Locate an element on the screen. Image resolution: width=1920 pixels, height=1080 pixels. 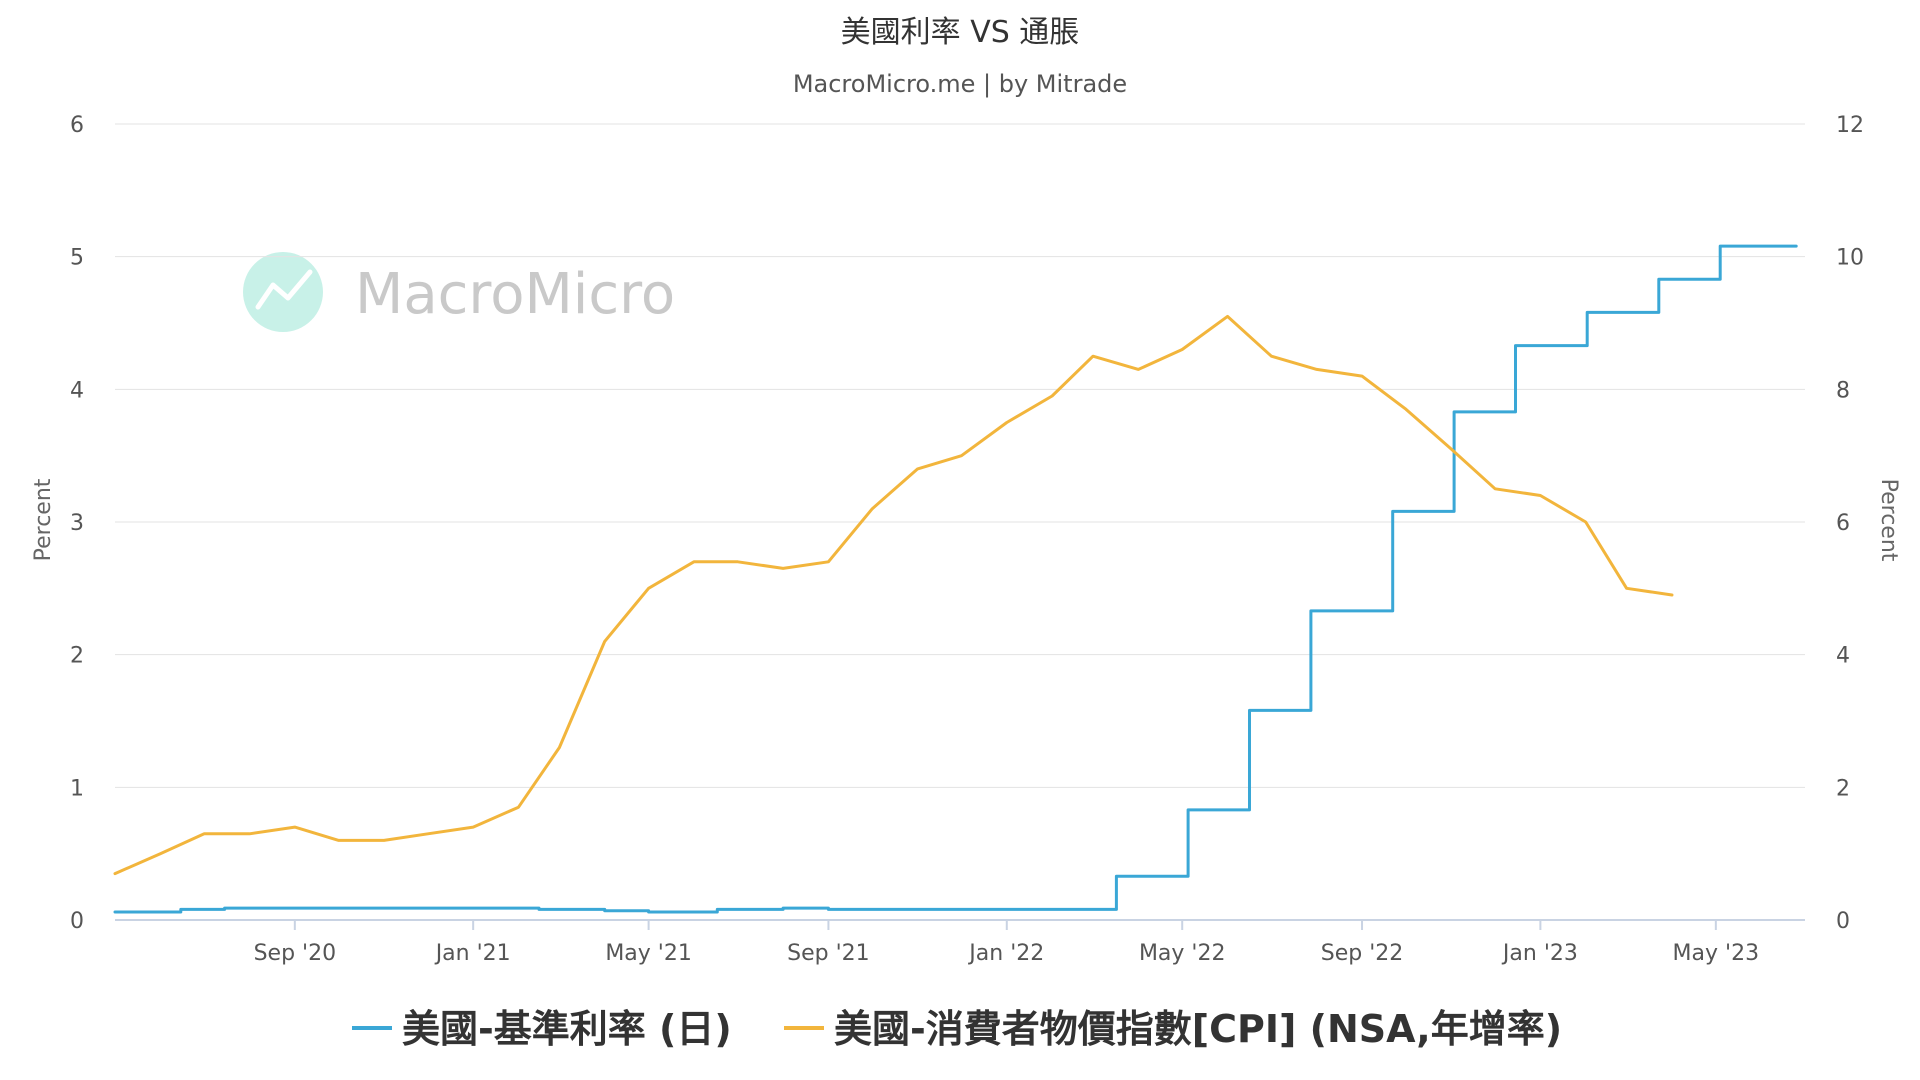
y-axis-left: 0 1 2 3 4 5 6 is located at coordinates (77, 523).